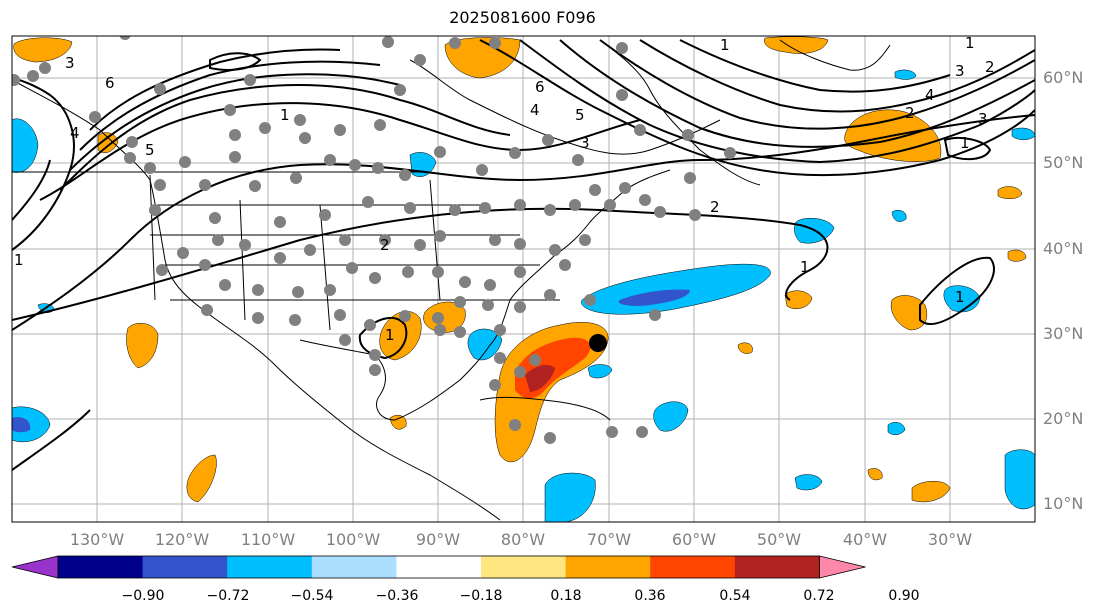 The image size is (1105, 615). What do you see at coordinates (523, 539) in the screenshot?
I see `lon-label: 80°W` at bounding box center [523, 539].